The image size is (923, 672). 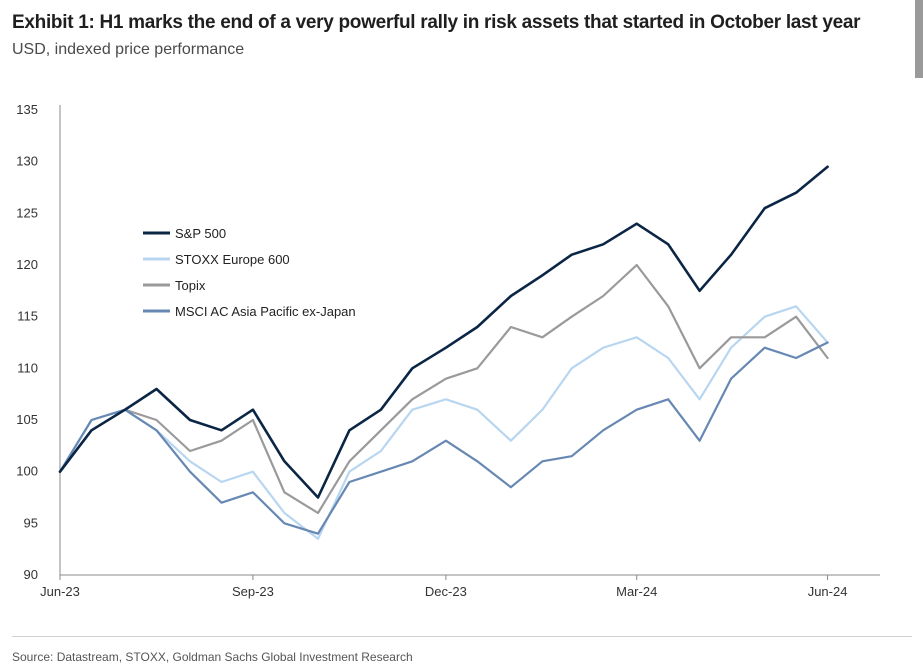 What do you see at coordinates (200, 233) in the screenshot?
I see `legend-label: S&P 500` at bounding box center [200, 233].